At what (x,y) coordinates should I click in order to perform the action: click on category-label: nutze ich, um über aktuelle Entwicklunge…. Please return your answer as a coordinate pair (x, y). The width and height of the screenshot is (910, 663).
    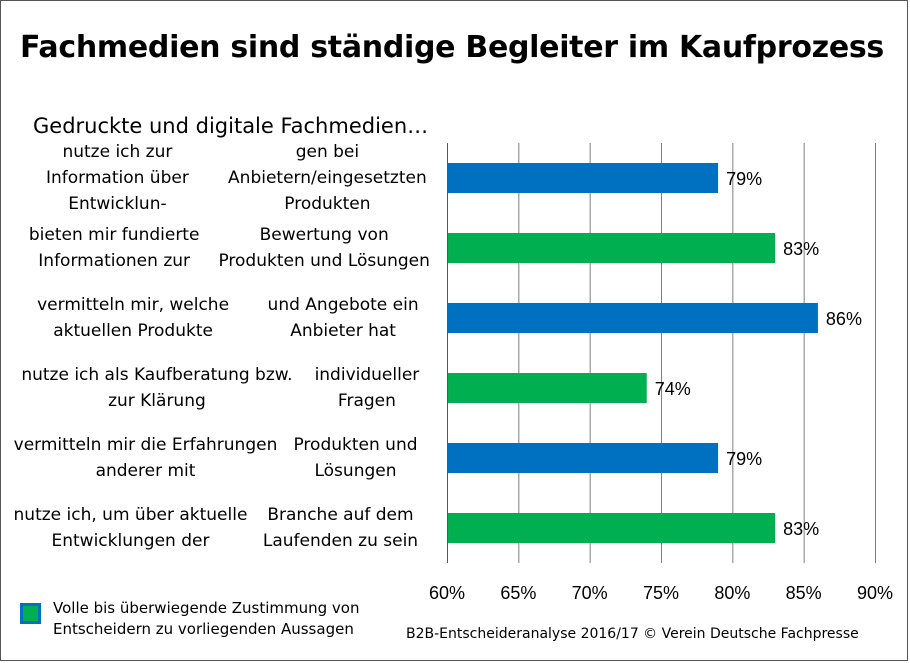
    Looking at the image, I should click on (222, 528).